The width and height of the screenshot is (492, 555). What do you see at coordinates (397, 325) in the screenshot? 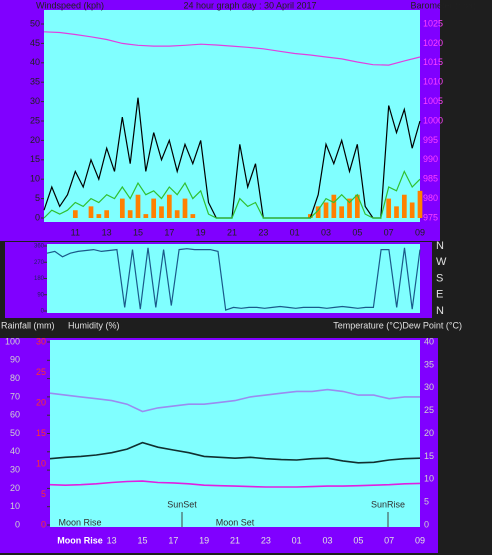
I see `y2-axis-label: Temperature (°C)Dew Point (°C)` at bounding box center [397, 325].